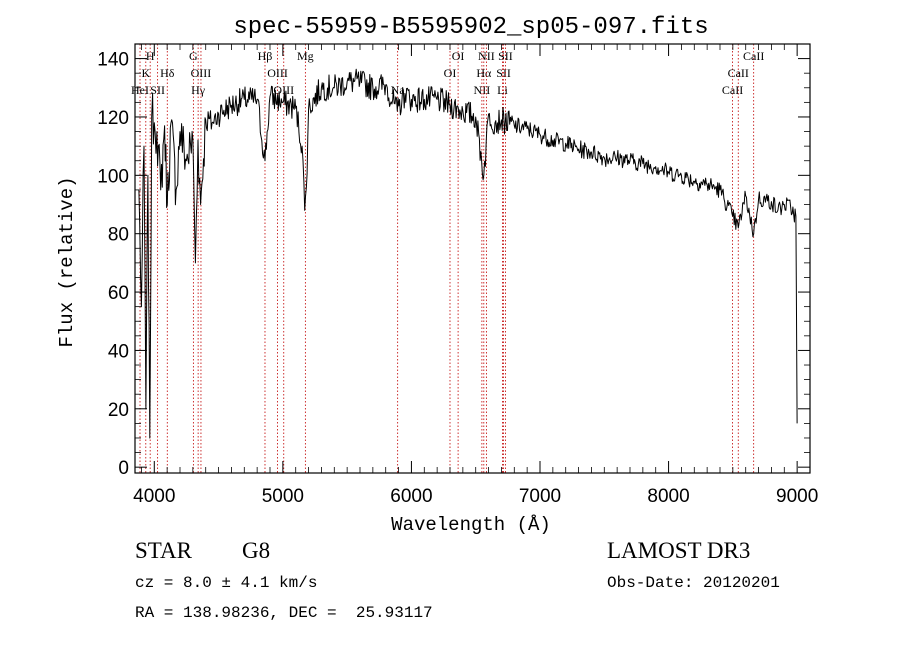 The height and width of the screenshot is (649, 900). Describe the element at coordinates (226, 583) in the screenshot. I see `redshift-value: cz = 8.0 ± 4.1 km/s` at that location.